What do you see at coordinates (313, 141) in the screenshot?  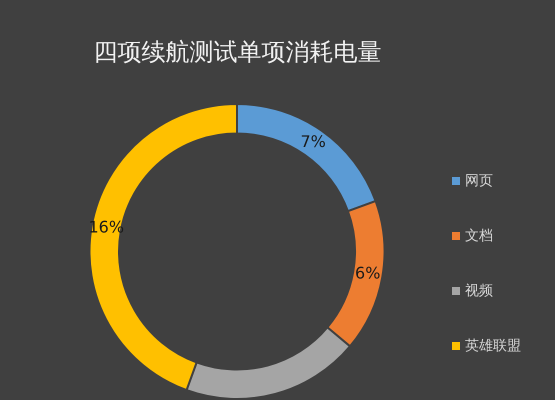 I see `data-label: 7%` at bounding box center [313, 141].